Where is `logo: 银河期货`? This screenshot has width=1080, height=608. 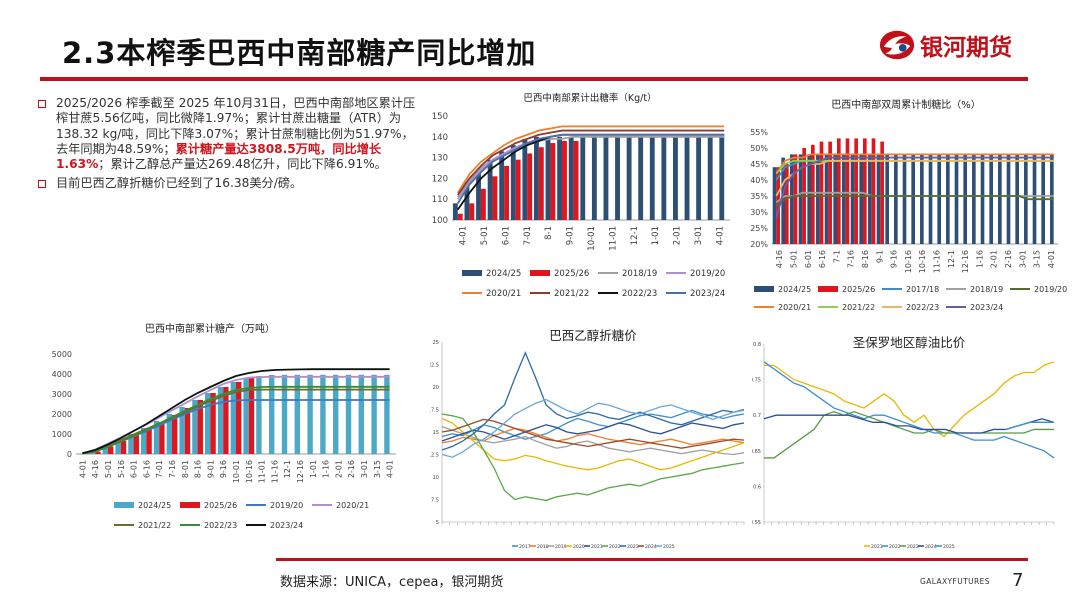
logo: 银河期货 is located at coordinates (945, 45).